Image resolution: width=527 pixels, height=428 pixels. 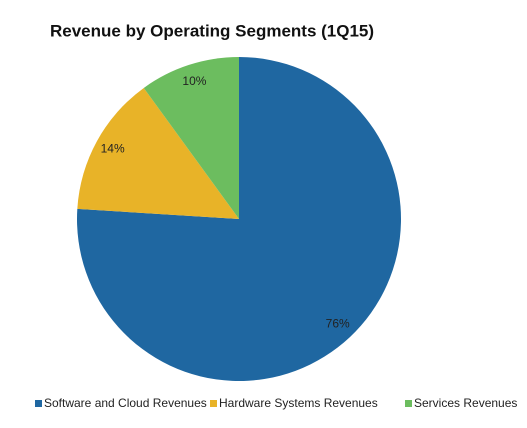 I want to click on legend-label: Services Revenues, so click(x=465, y=403).